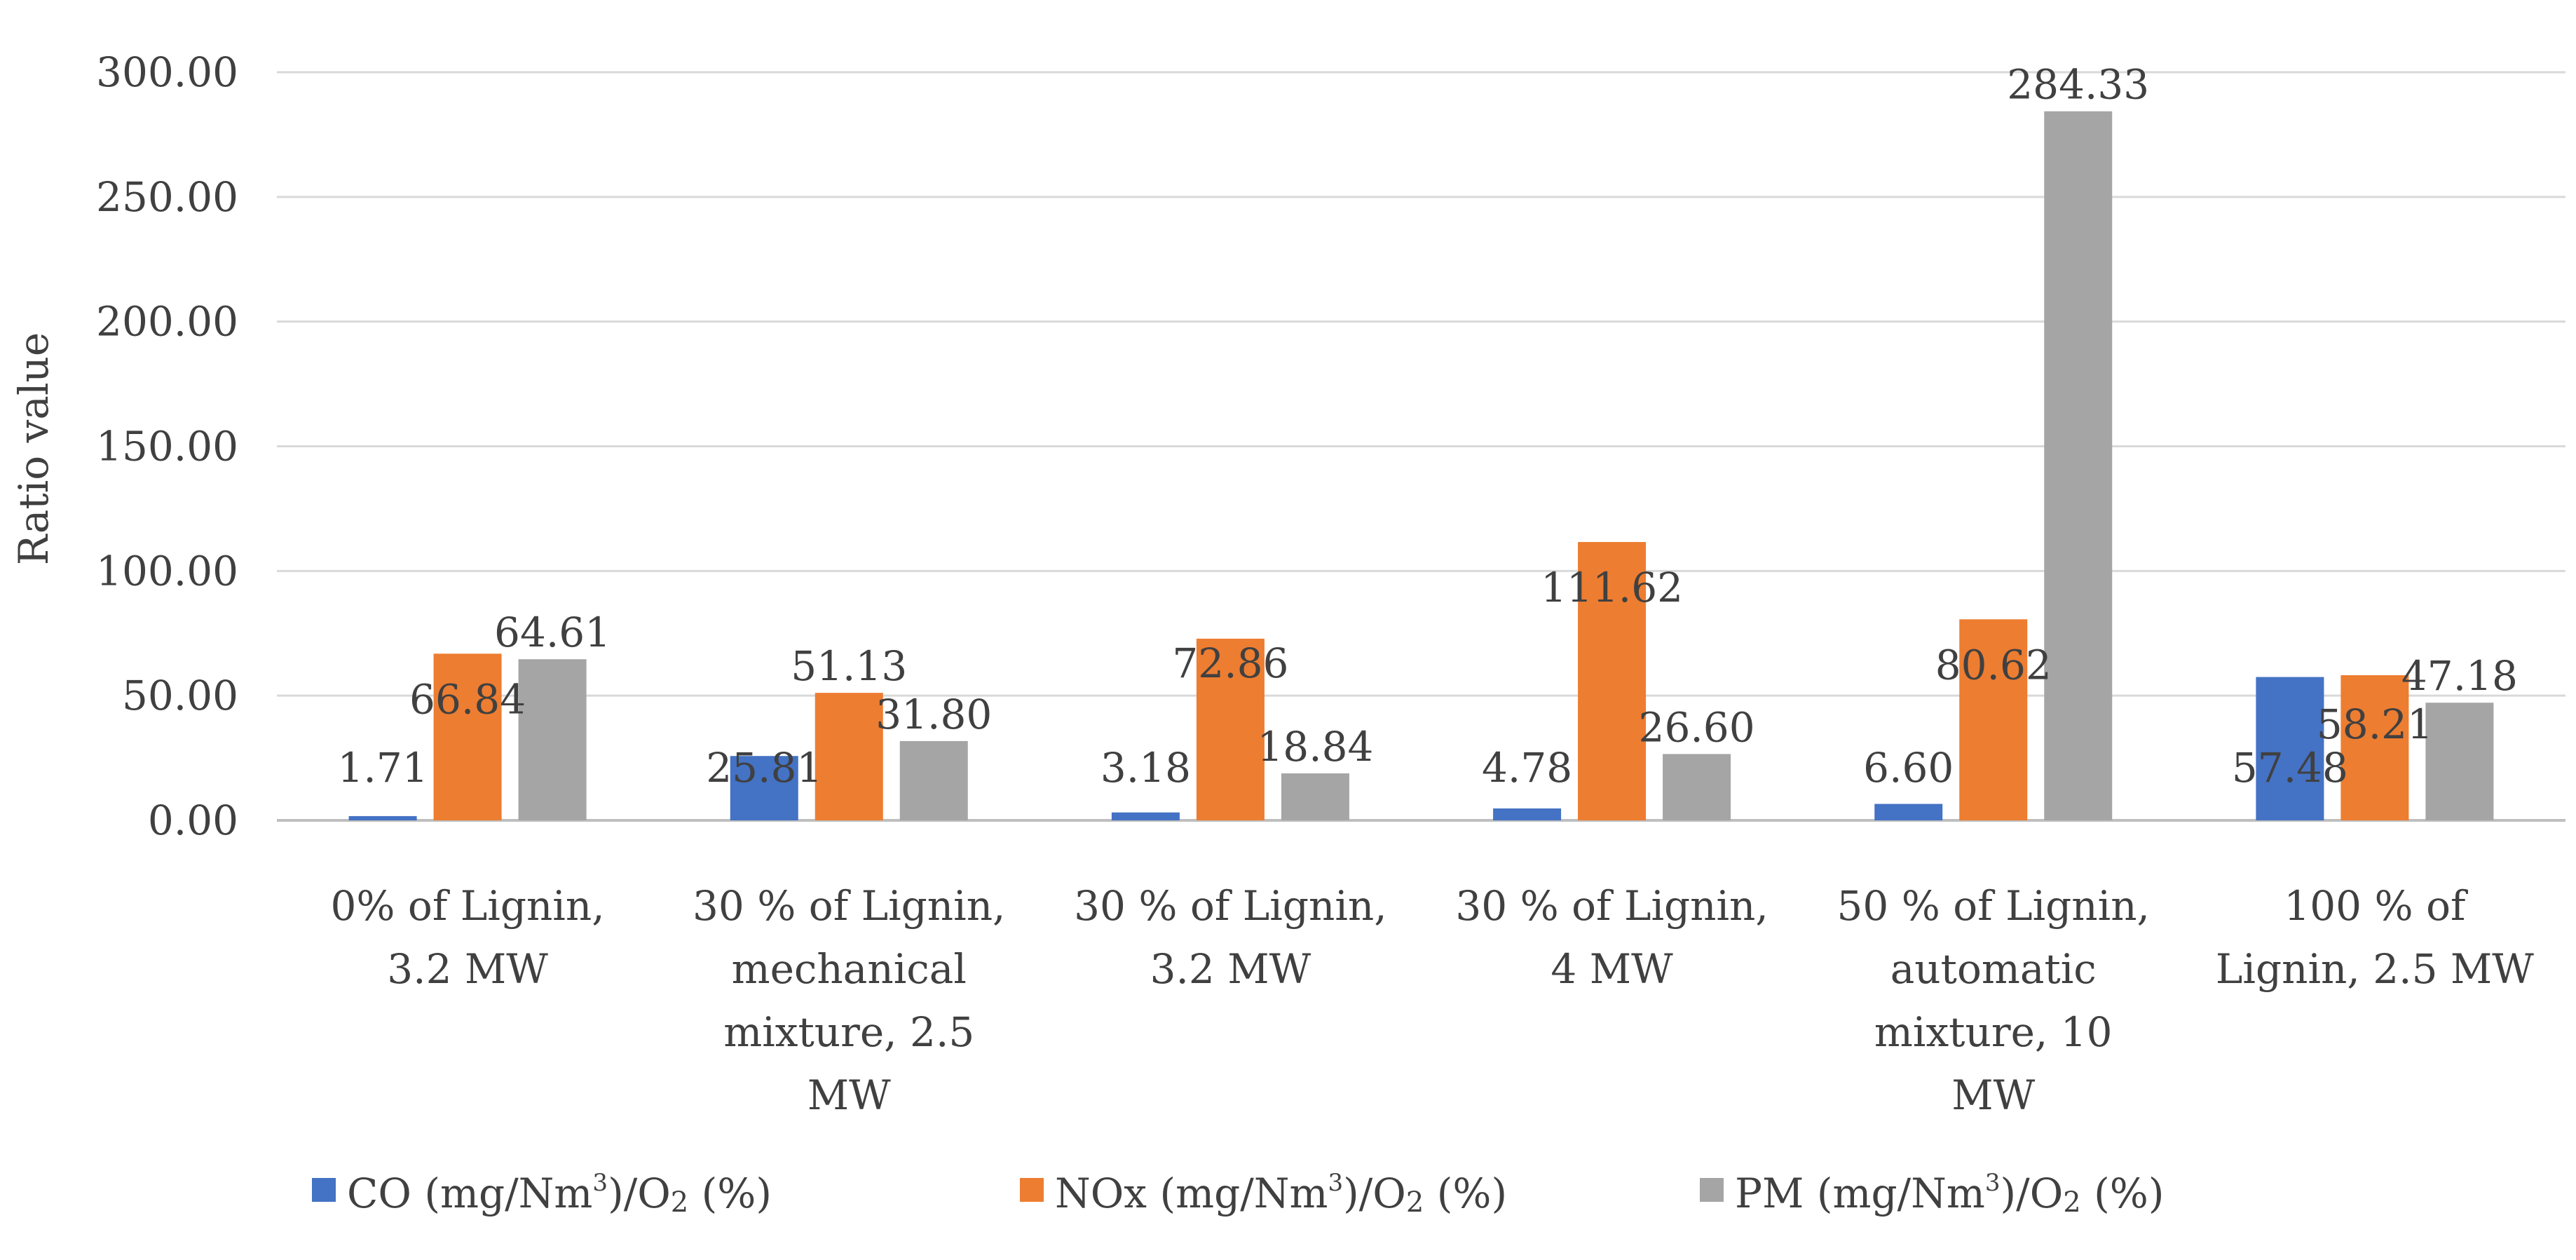 Image resolution: width=2576 pixels, height=1260 pixels. What do you see at coordinates (167, 322) in the screenshot?
I see `y-tick-label: 200.00` at bounding box center [167, 322].